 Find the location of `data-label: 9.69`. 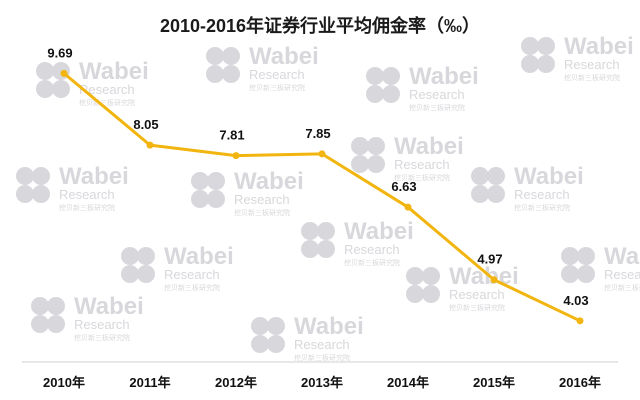

data-label: 9.69 is located at coordinates (59, 52).